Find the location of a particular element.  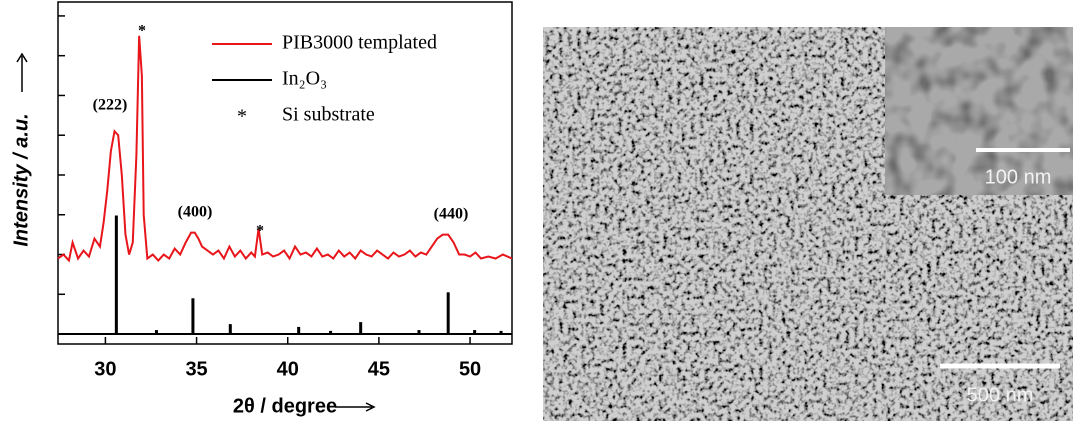

legend-label: In₂O₃ is located at coordinates (304, 79).